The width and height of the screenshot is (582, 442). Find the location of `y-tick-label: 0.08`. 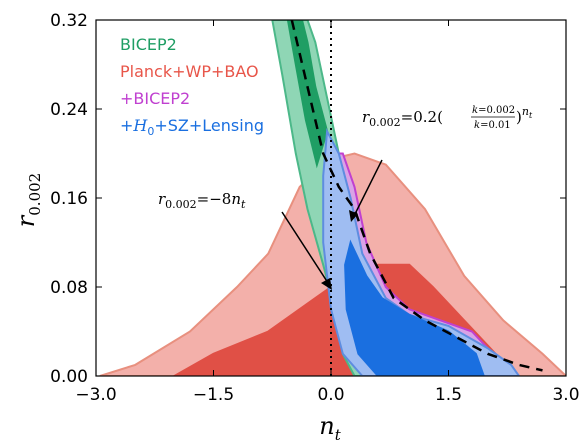

y-tick-label: 0.08 is located at coordinates (69, 288).